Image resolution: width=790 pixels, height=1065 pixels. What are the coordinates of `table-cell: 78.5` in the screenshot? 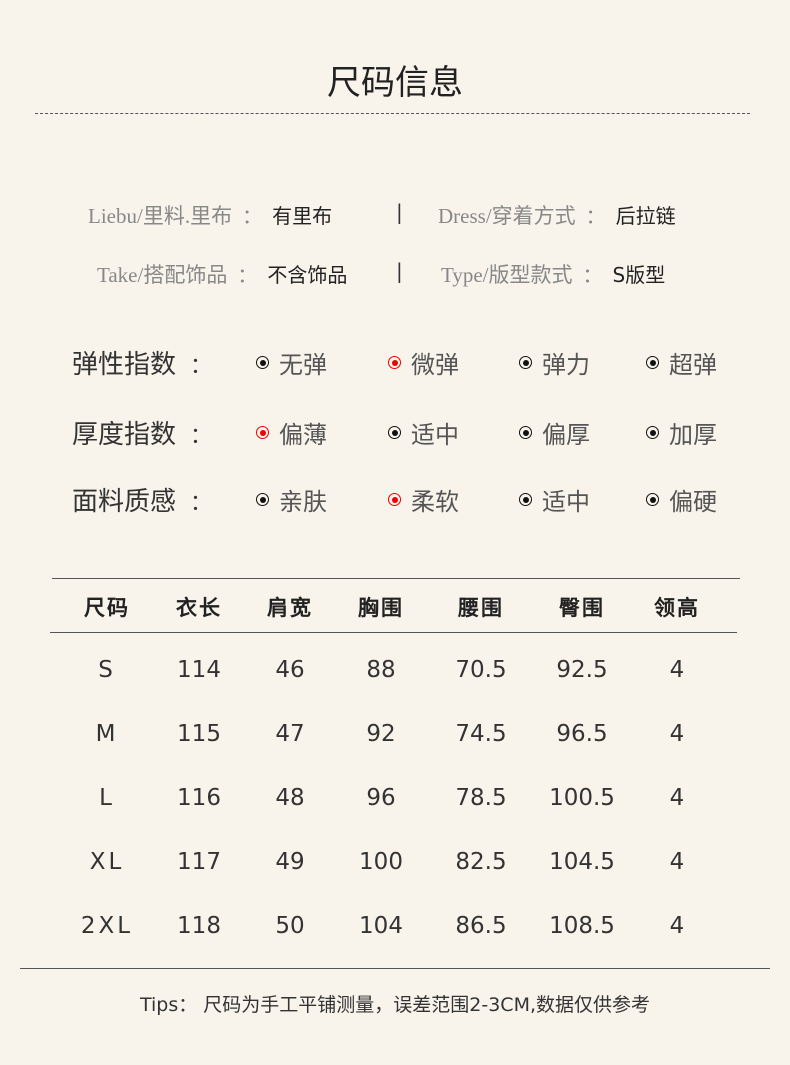 It's located at (481, 798).